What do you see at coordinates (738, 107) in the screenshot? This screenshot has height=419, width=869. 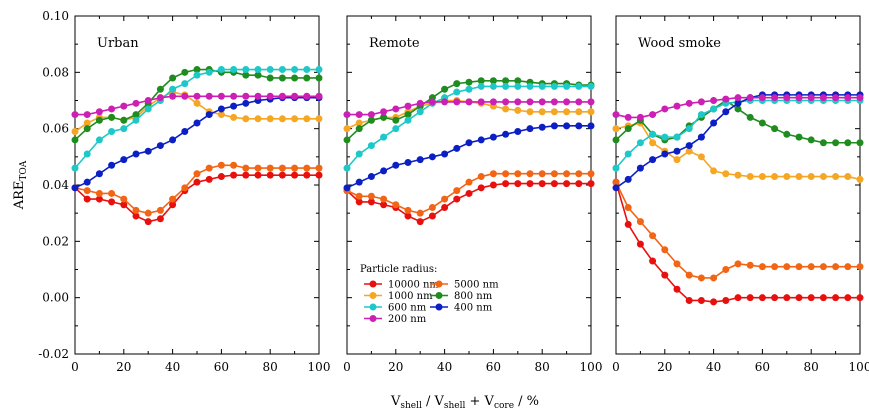 I see `series-200-nm` at bounding box center [738, 107].